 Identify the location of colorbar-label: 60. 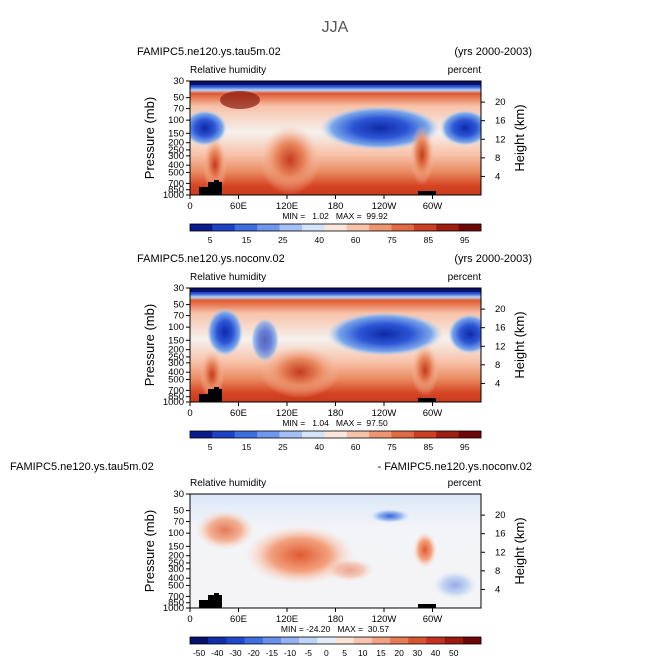
(356, 240).